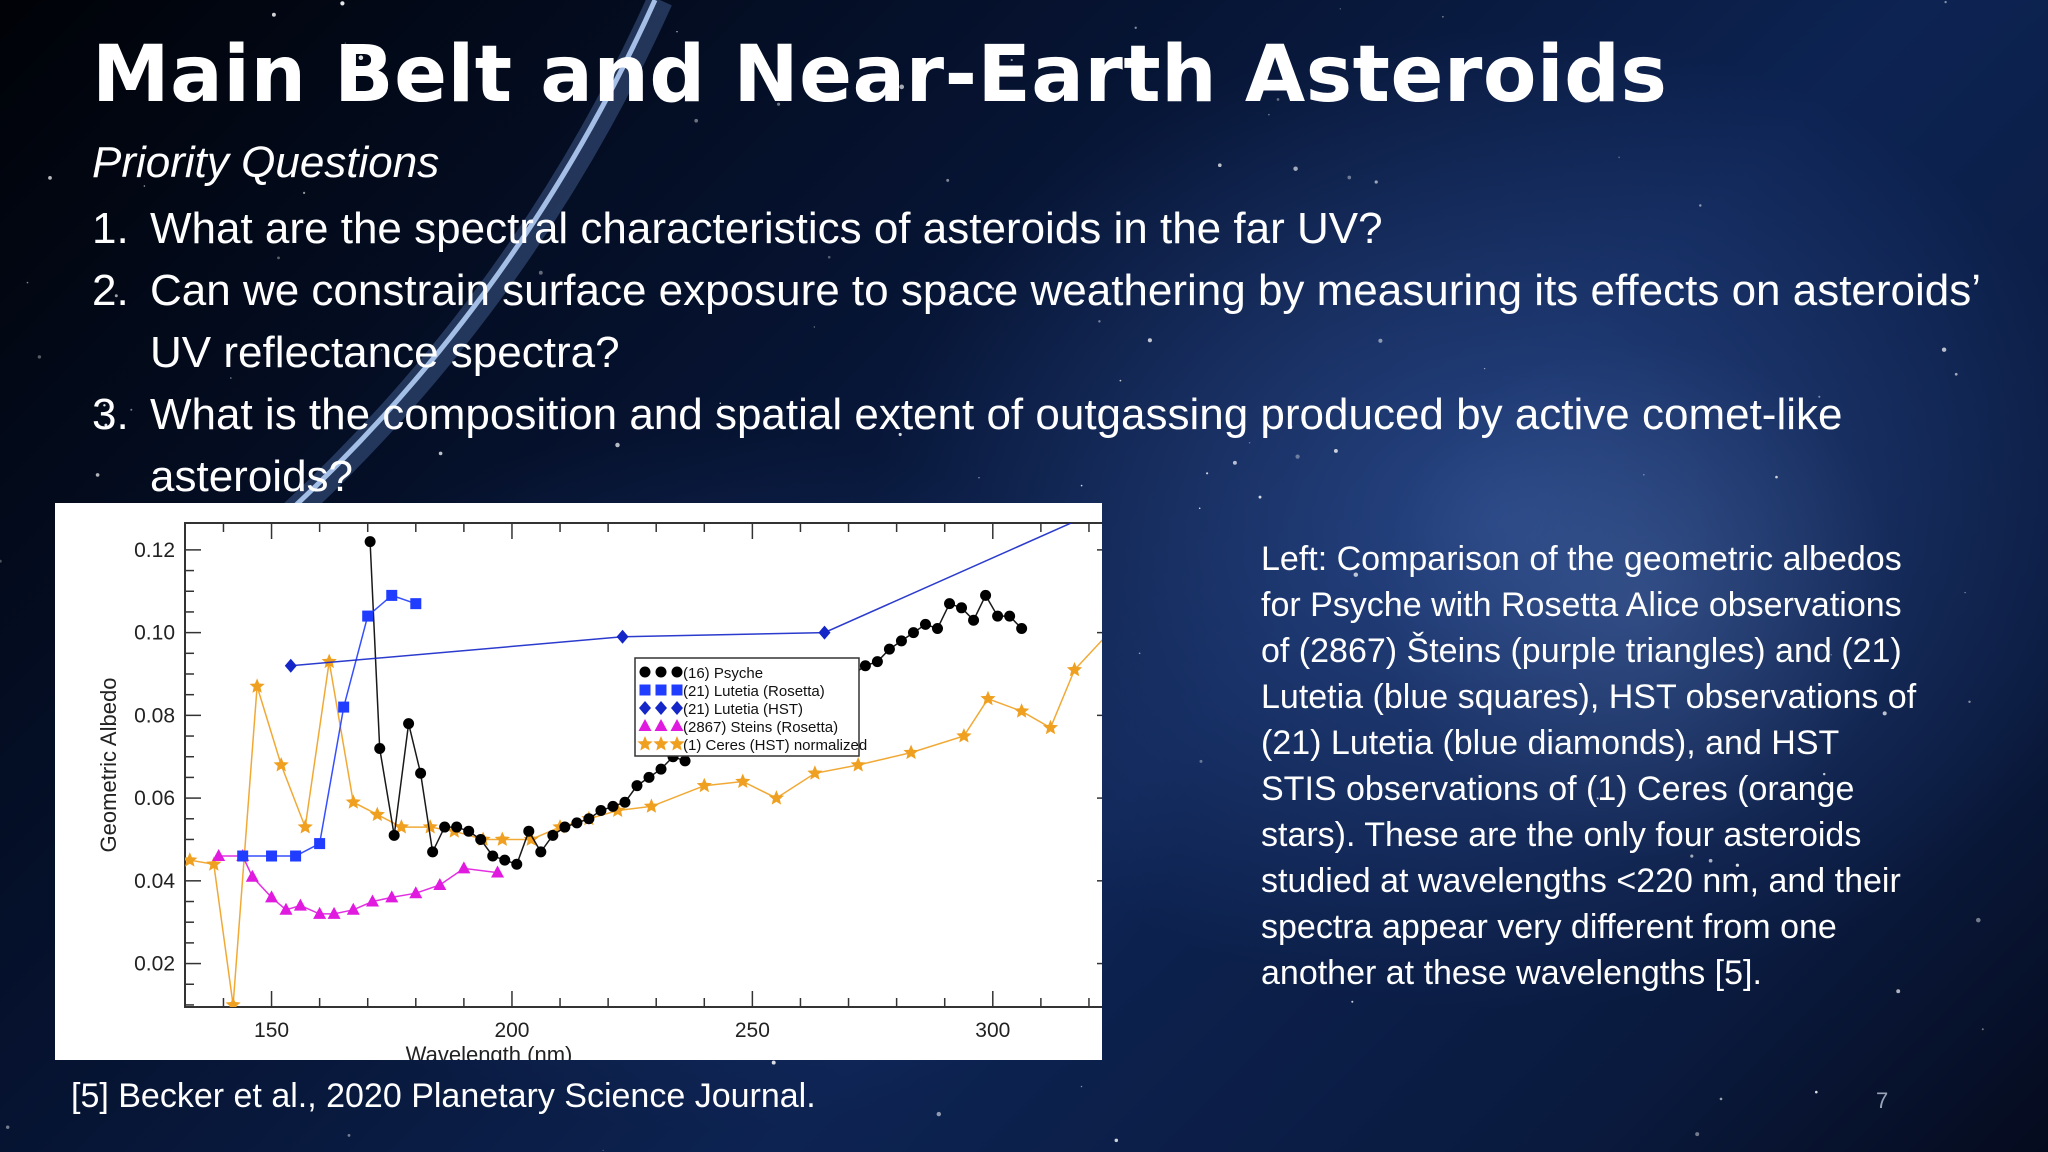 The image size is (2048, 1152). What do you see at coordinates (775, 745) in the screenshot?
I see `legend-label: (1) Ceres (HST) normalized` at bounding box center [775, 745].